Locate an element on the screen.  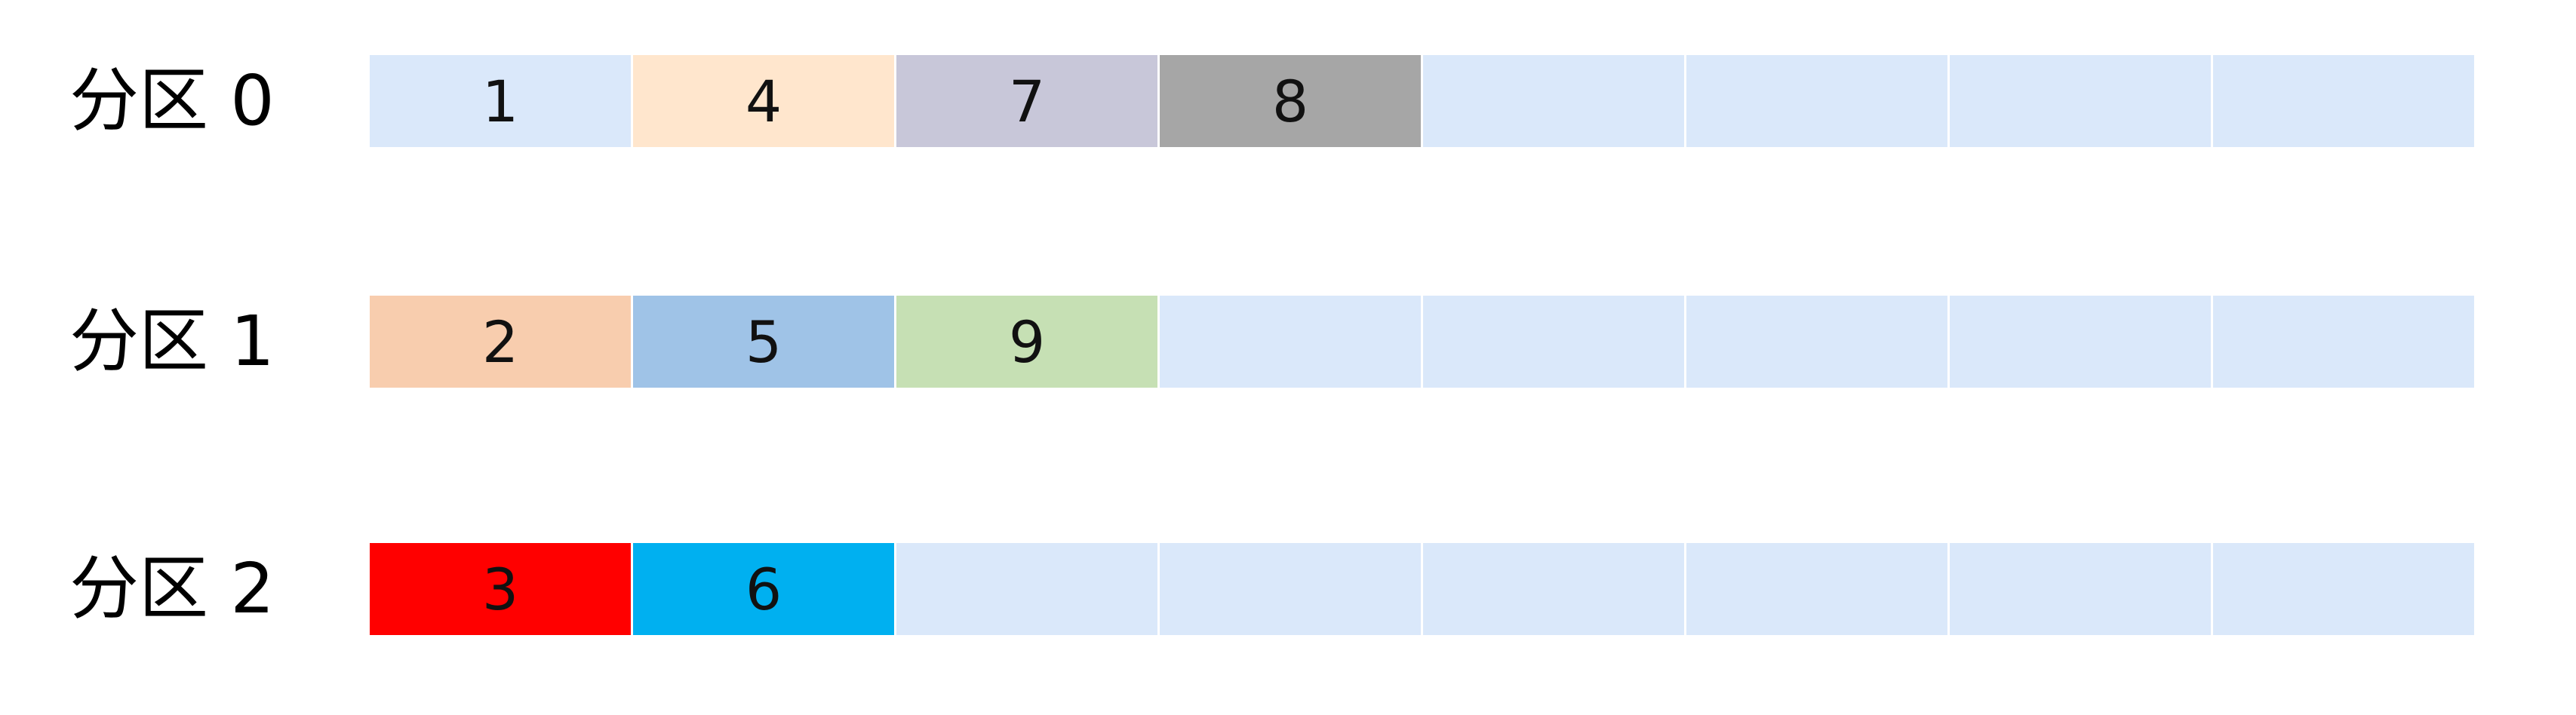
partition-label: 分区 1 is located at coordinates (172, 341).